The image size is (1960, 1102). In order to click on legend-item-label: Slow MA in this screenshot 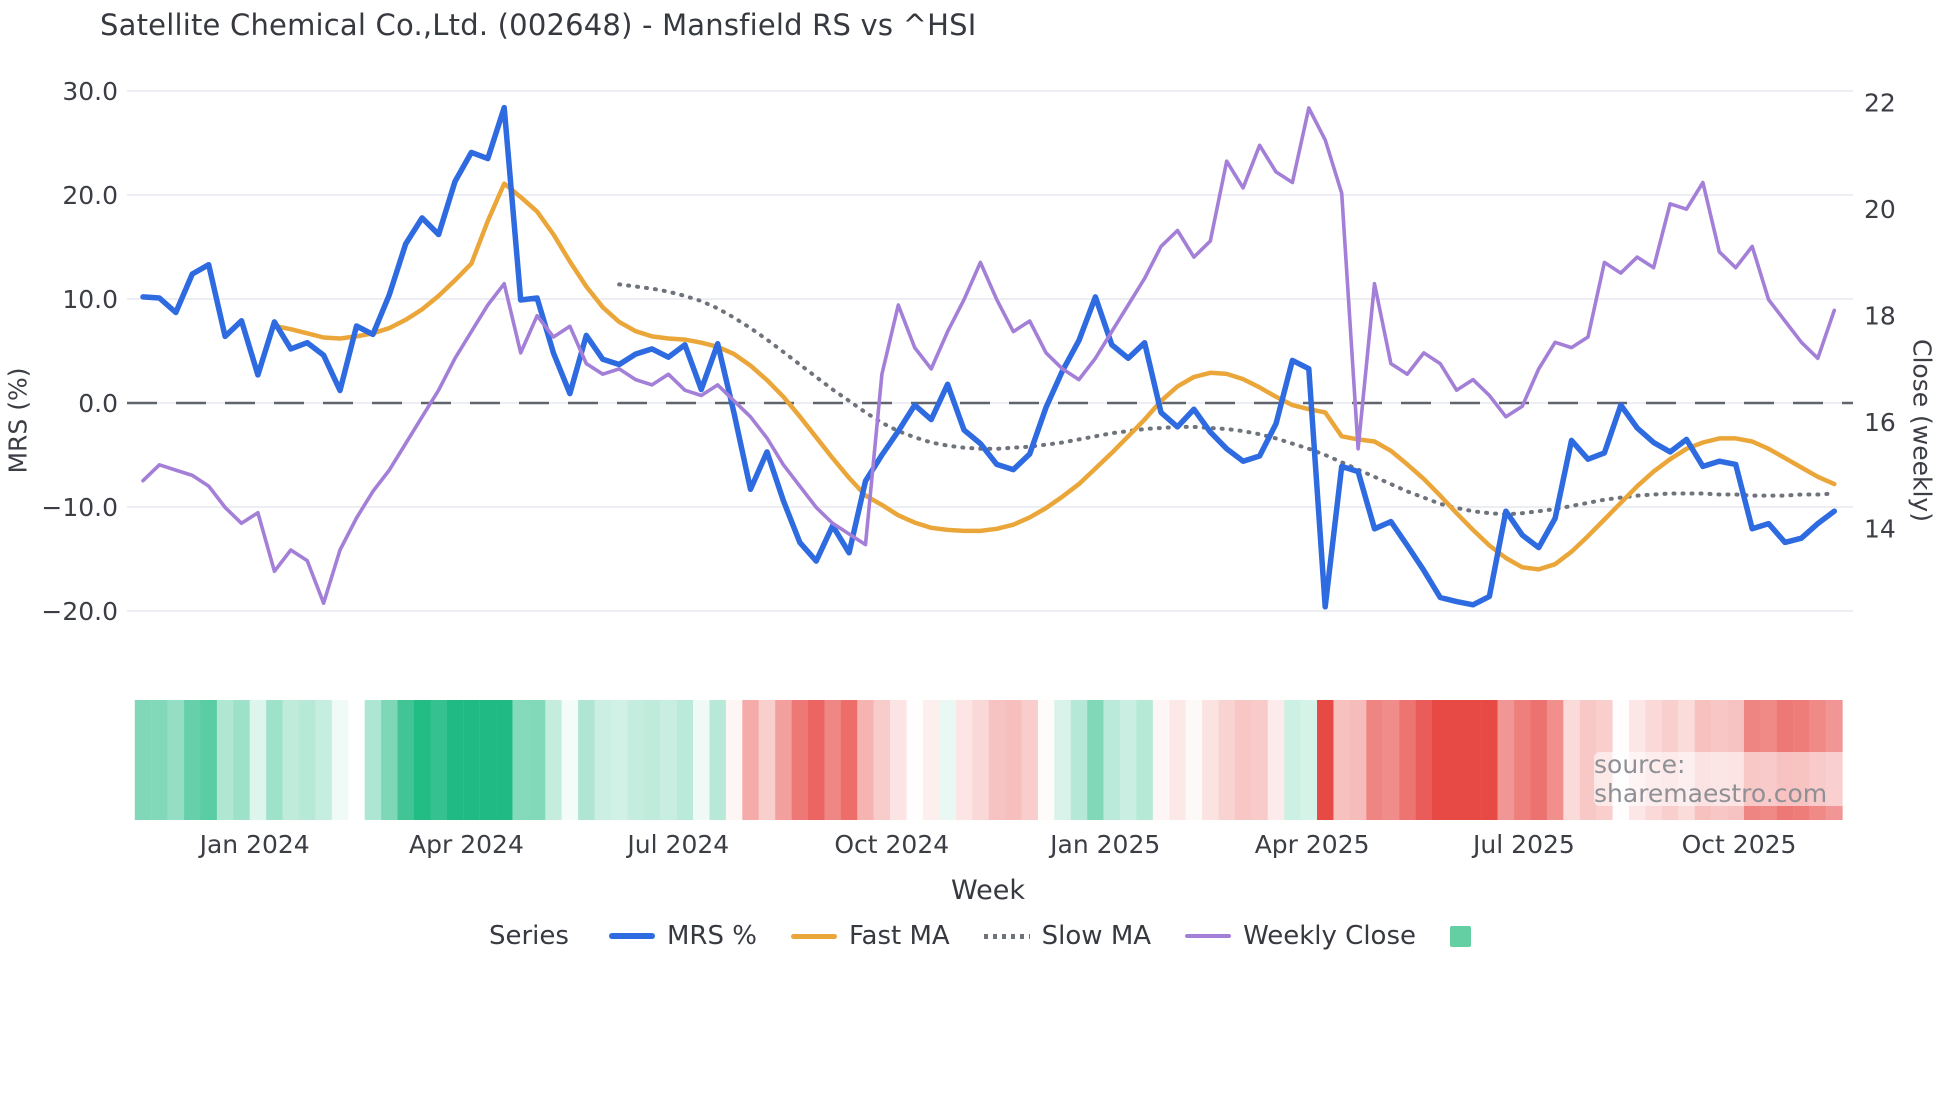, I will do `click(1096, 936)`.